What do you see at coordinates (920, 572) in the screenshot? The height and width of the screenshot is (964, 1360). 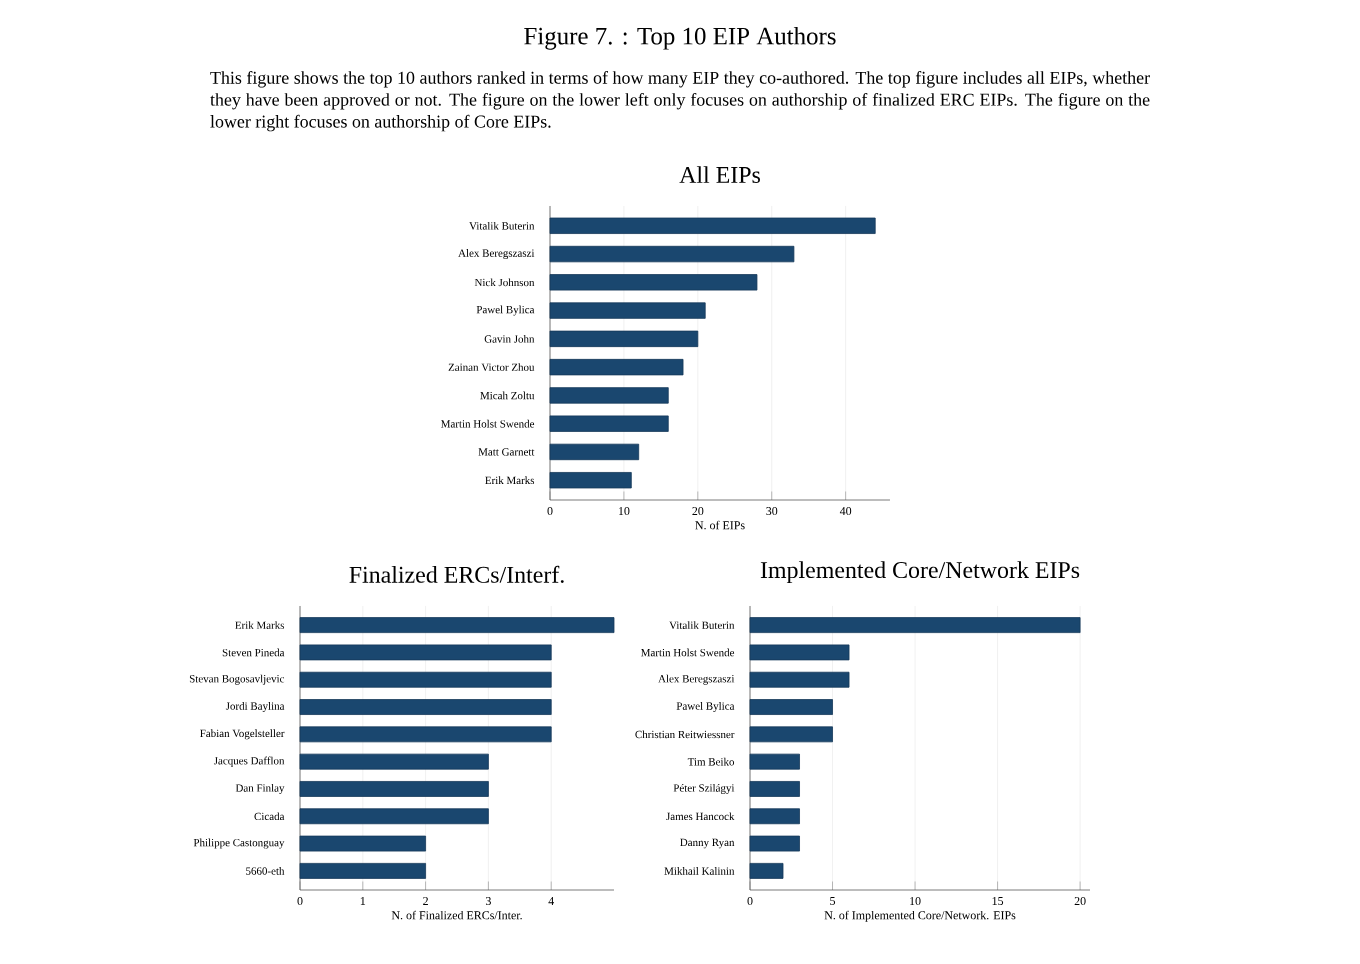 I see `chart-title: Implemented Core/Network EIPs` at bounding box center [920, 572].